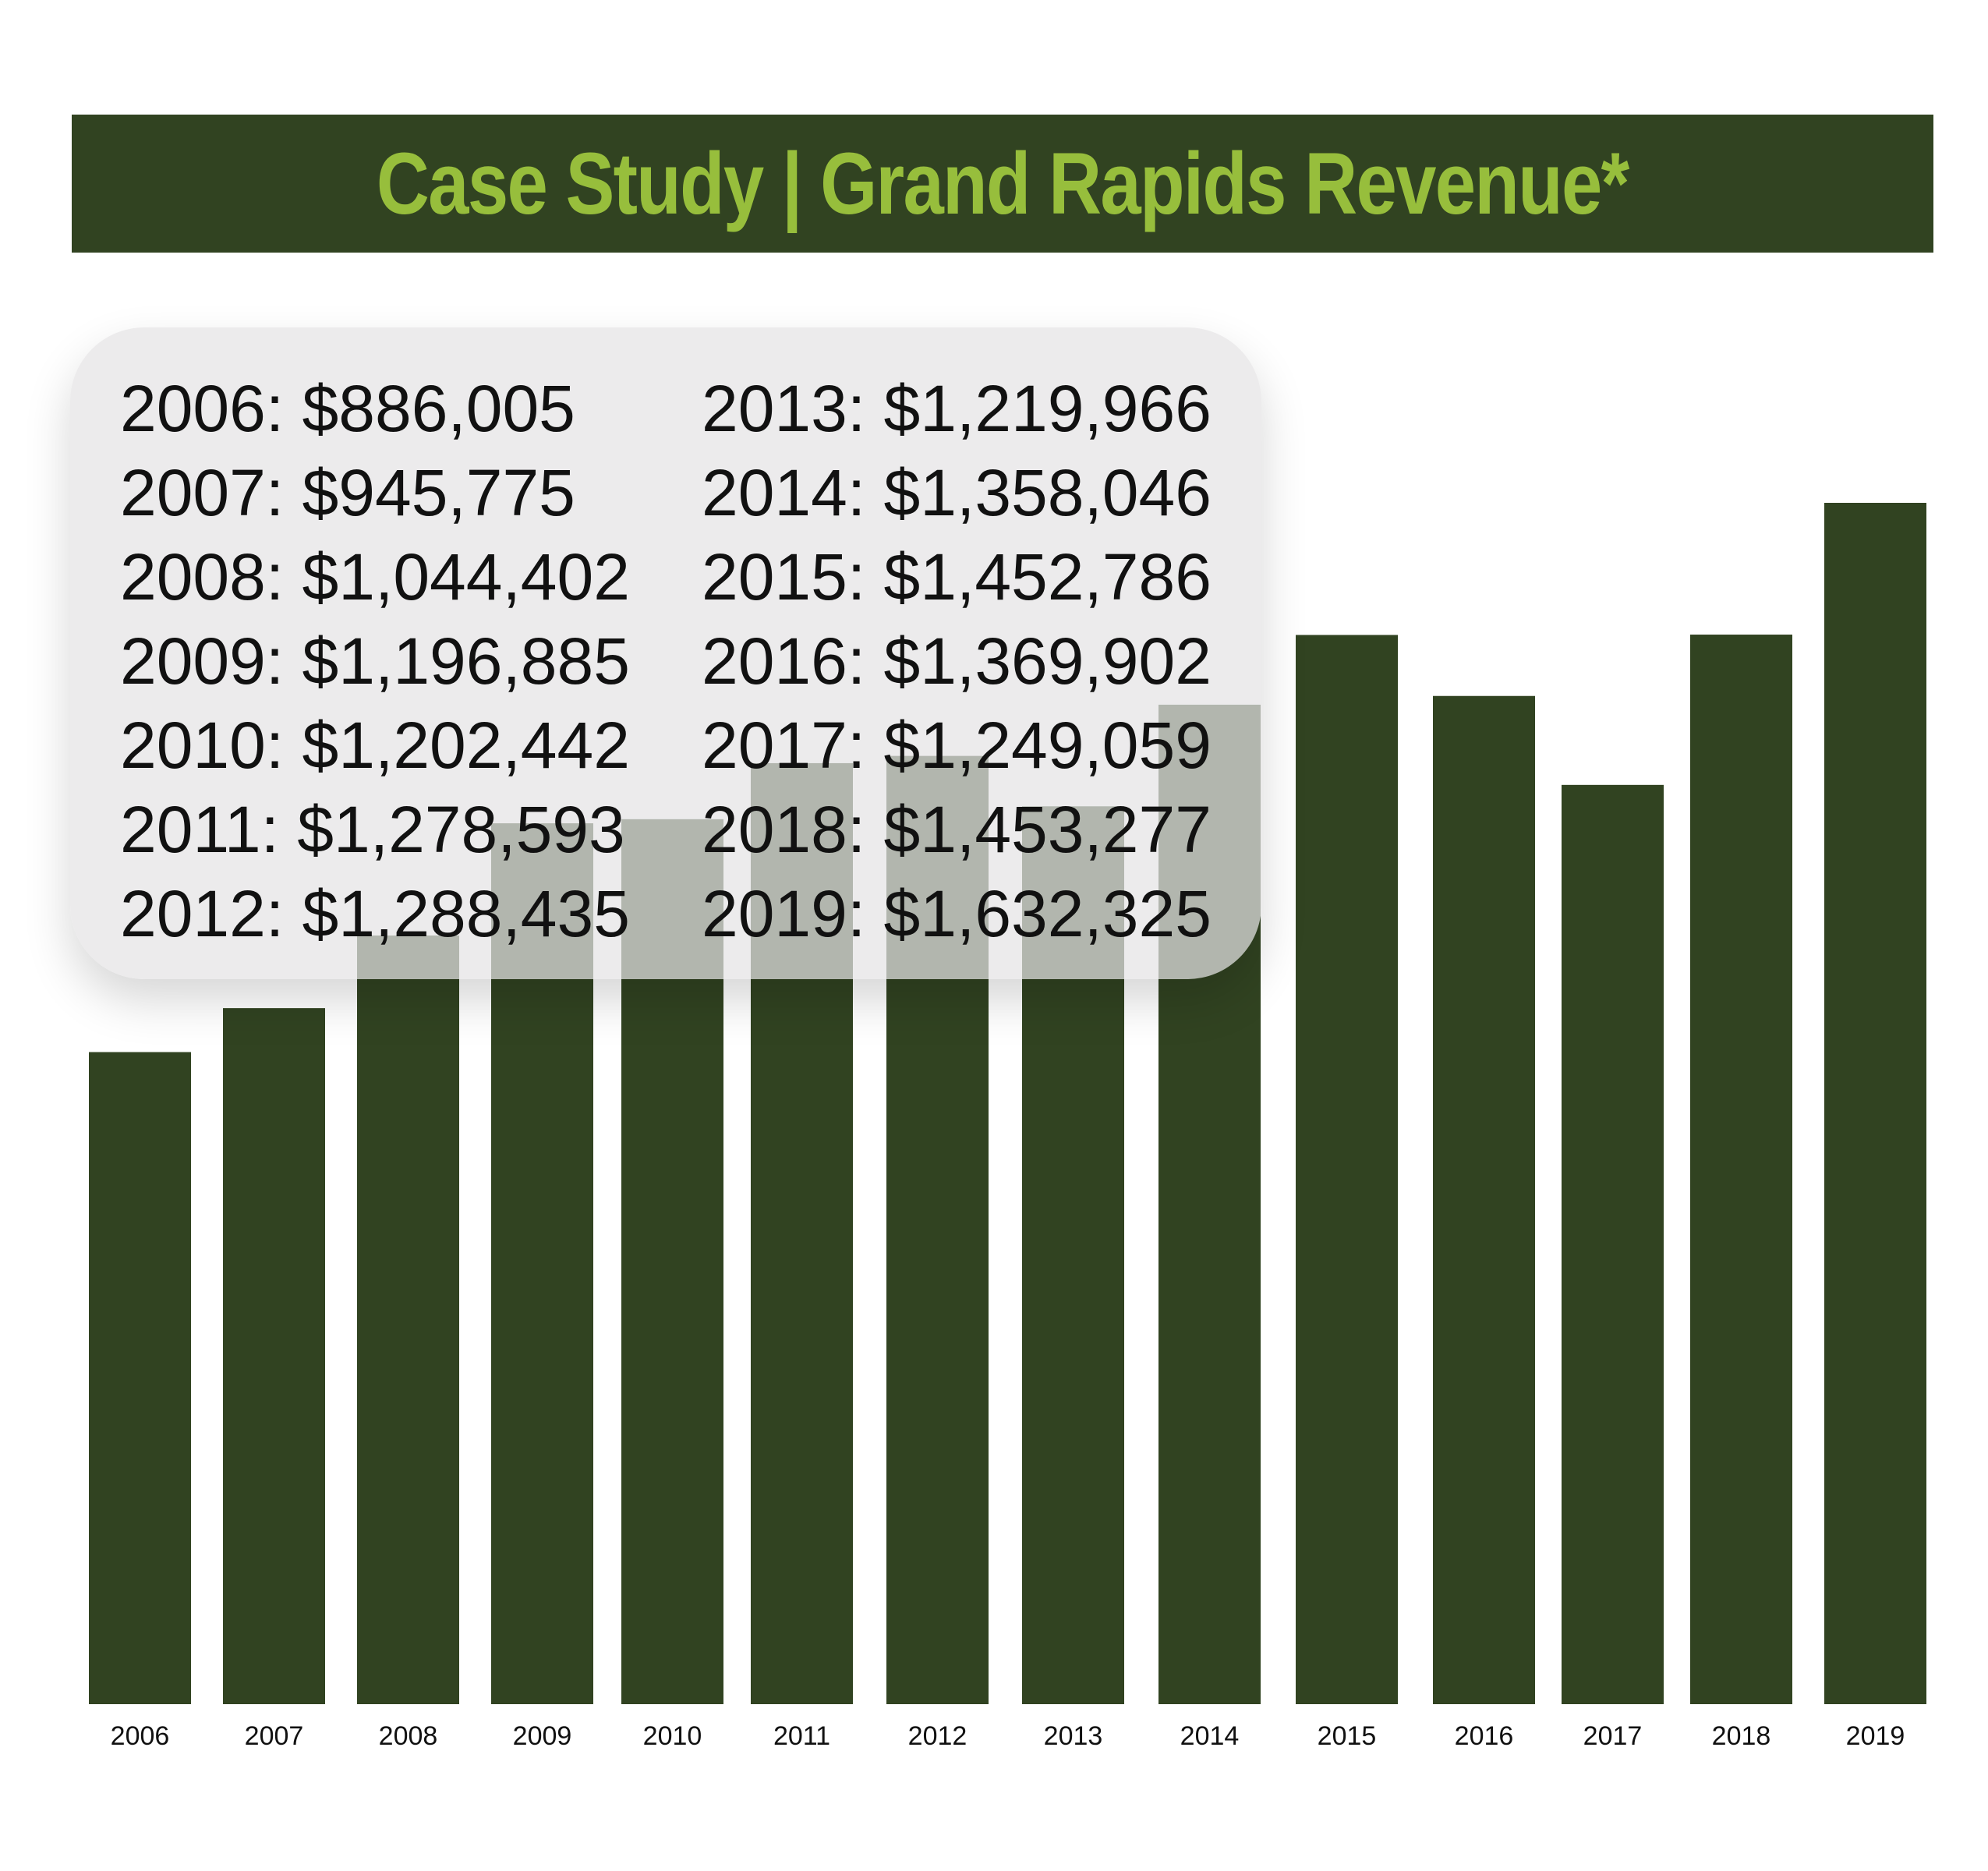 The height and width of the screenshot is (1871, 1988). Describe the element at coordinates (1347, 1736) in the screenshot. I see `x-tick-label-2015: 2015` at that location.